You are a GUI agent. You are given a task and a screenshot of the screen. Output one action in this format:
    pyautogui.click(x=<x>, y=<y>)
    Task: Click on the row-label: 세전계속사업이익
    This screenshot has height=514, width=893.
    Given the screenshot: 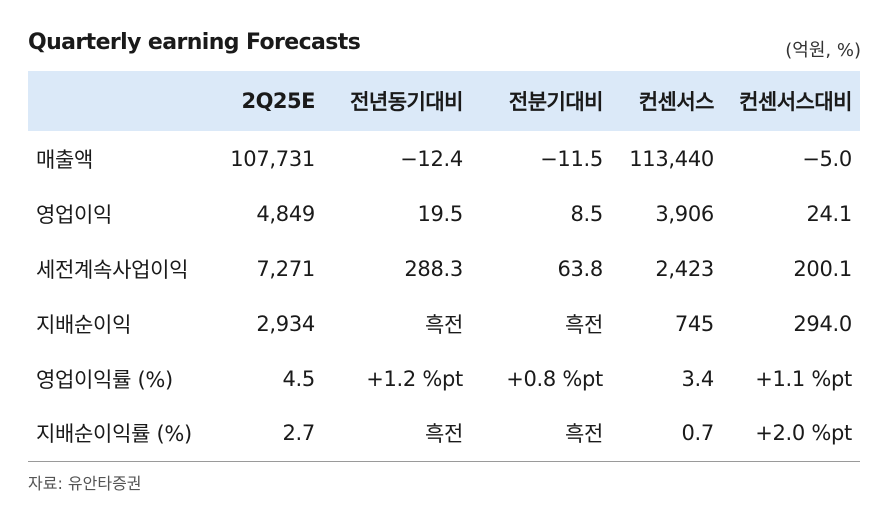 What is the action you would take?
    pyautogui.click(x=112, y=269)
    